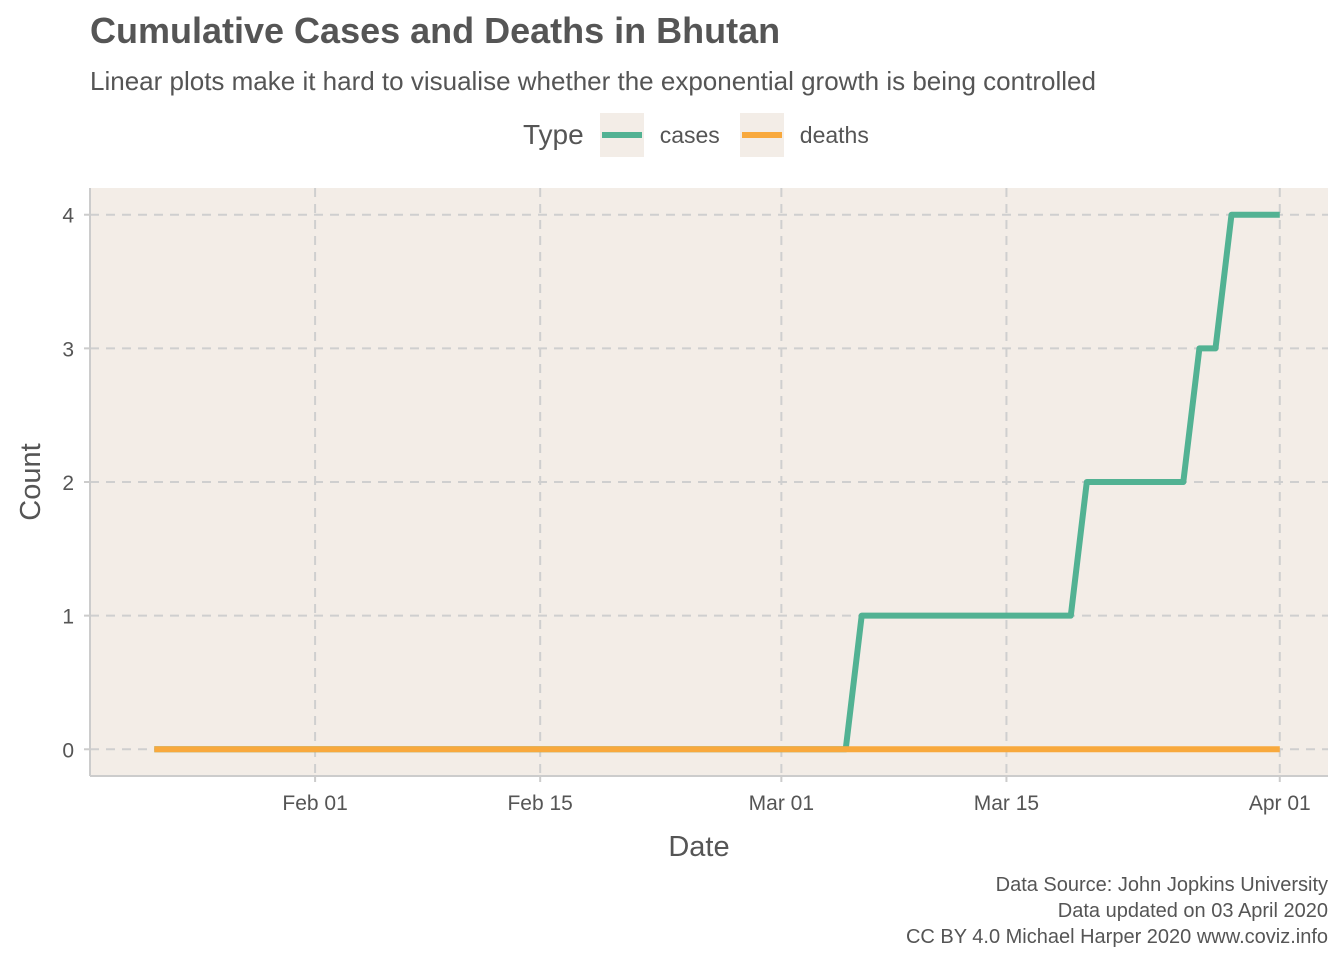  I want to click on y-tick-label: 2, so click(68, 483).